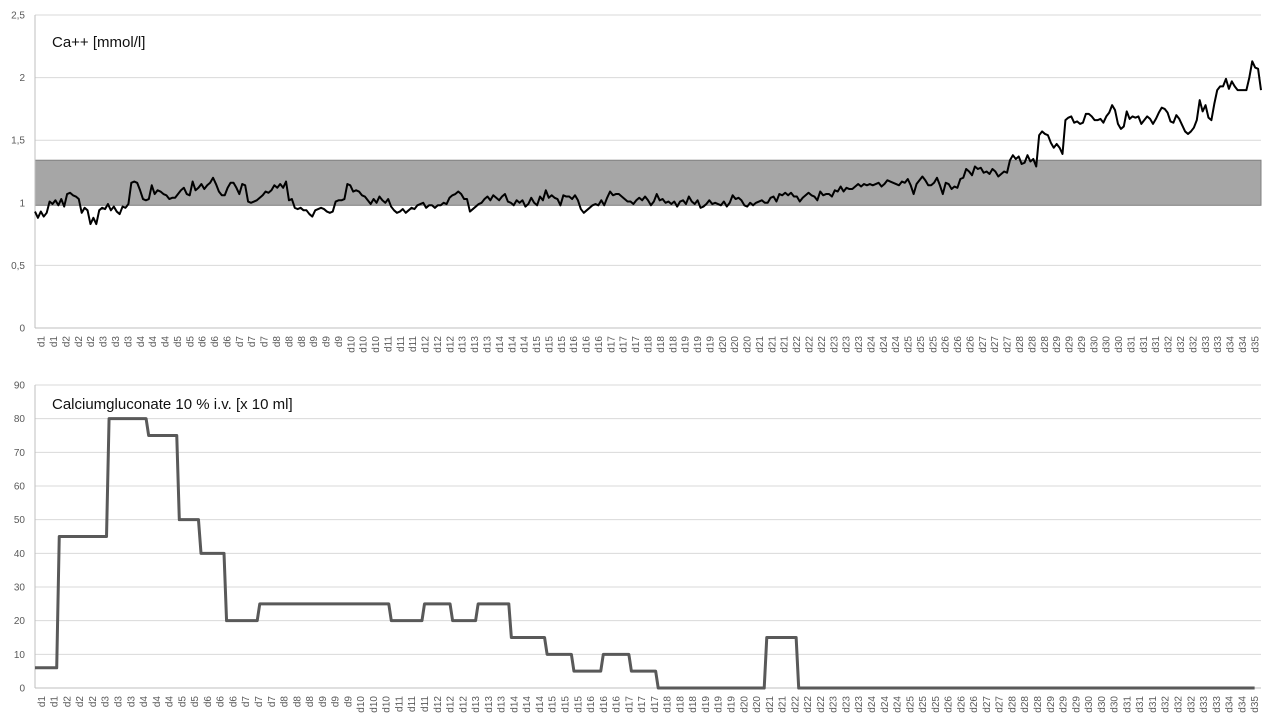 The height and width of the screenshot is (714, 1266). I want to click on gluconate-y-tick-label: 0, so click(22, 689).